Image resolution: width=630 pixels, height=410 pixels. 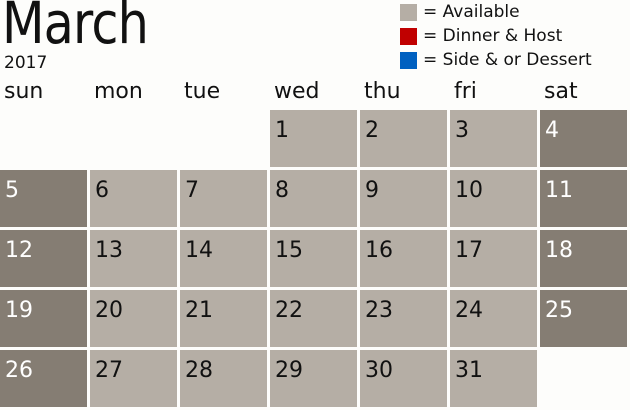 I want to click on year-label: 2017, so click(x=26, y=63).